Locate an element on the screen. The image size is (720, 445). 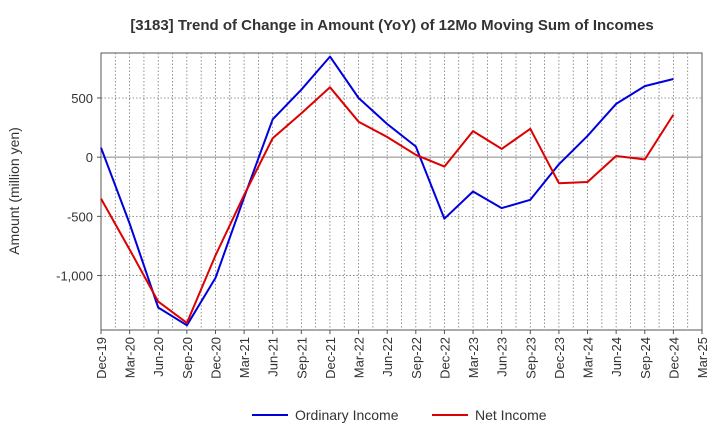
x-tick-label: Sep-20 is located at coordinates (187, 358).